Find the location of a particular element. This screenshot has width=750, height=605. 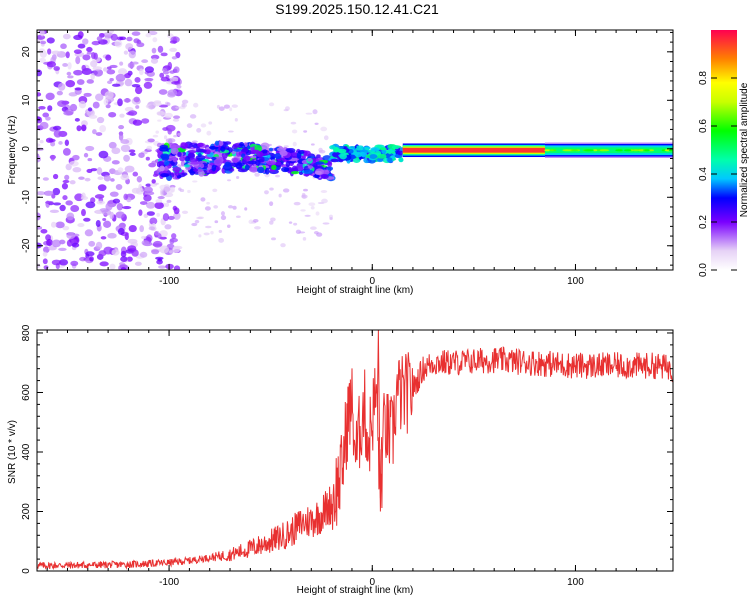

x-tick-label: -100 is located at coordinates (169, 582).